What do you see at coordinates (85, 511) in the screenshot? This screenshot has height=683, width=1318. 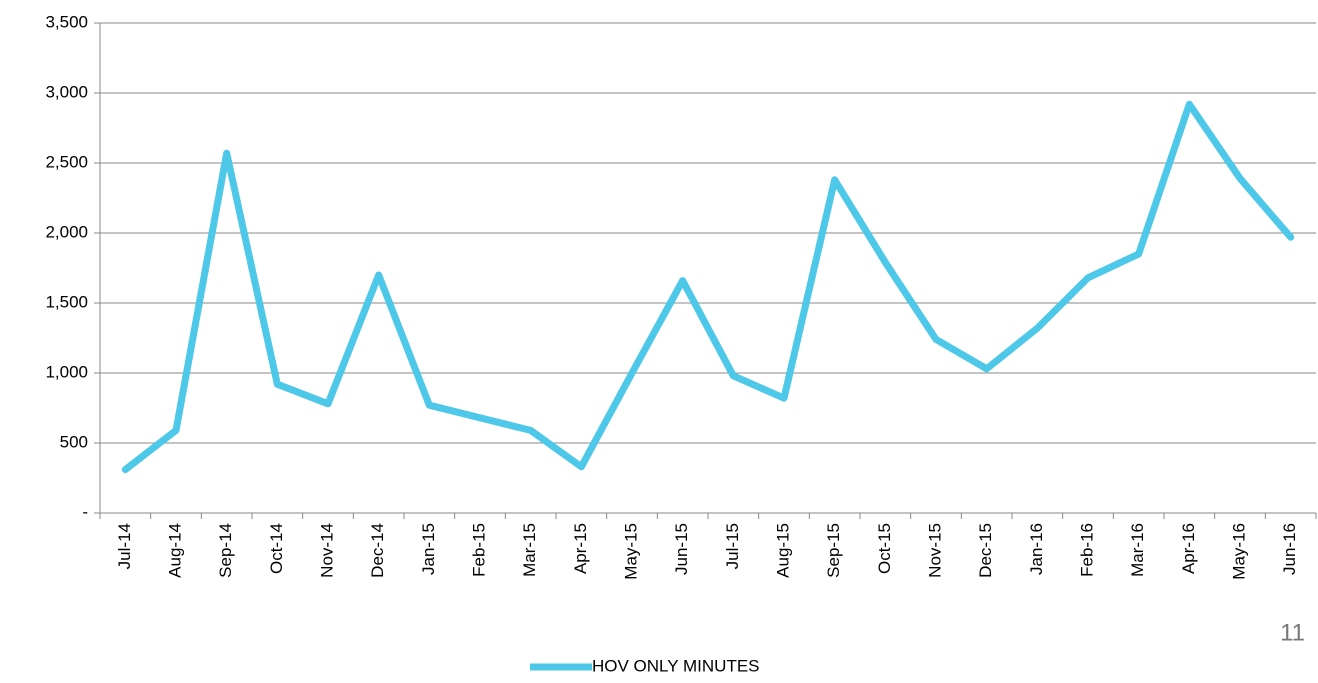 I see `y-tick-label: -` at bounding box center [85, 511].